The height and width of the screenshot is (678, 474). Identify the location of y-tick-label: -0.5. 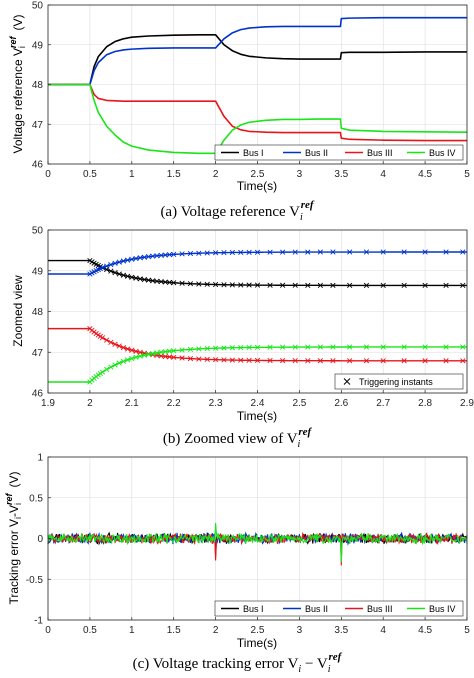
(35, 580).